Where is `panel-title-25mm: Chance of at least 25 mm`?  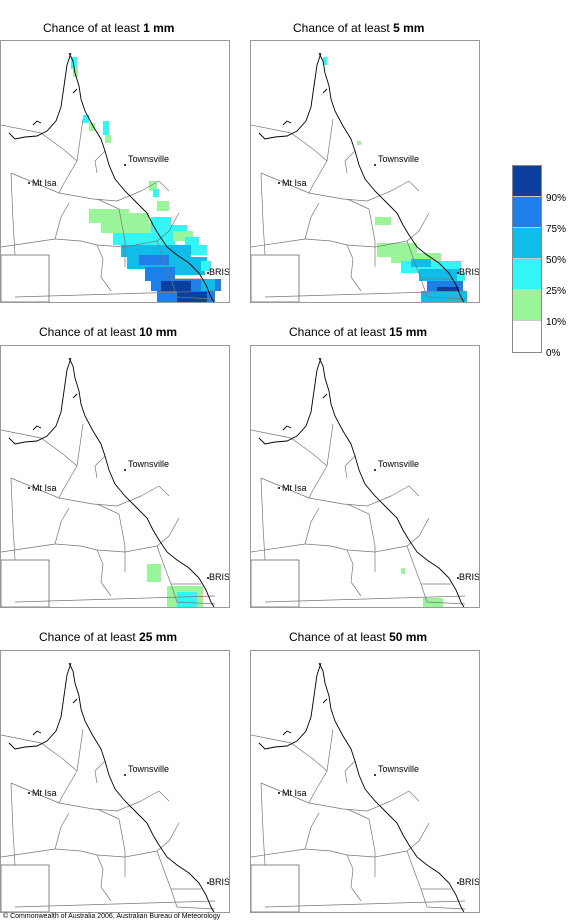
panel-title-25mm: Chance of at least 25 mm is located at coordinates (108, 637).